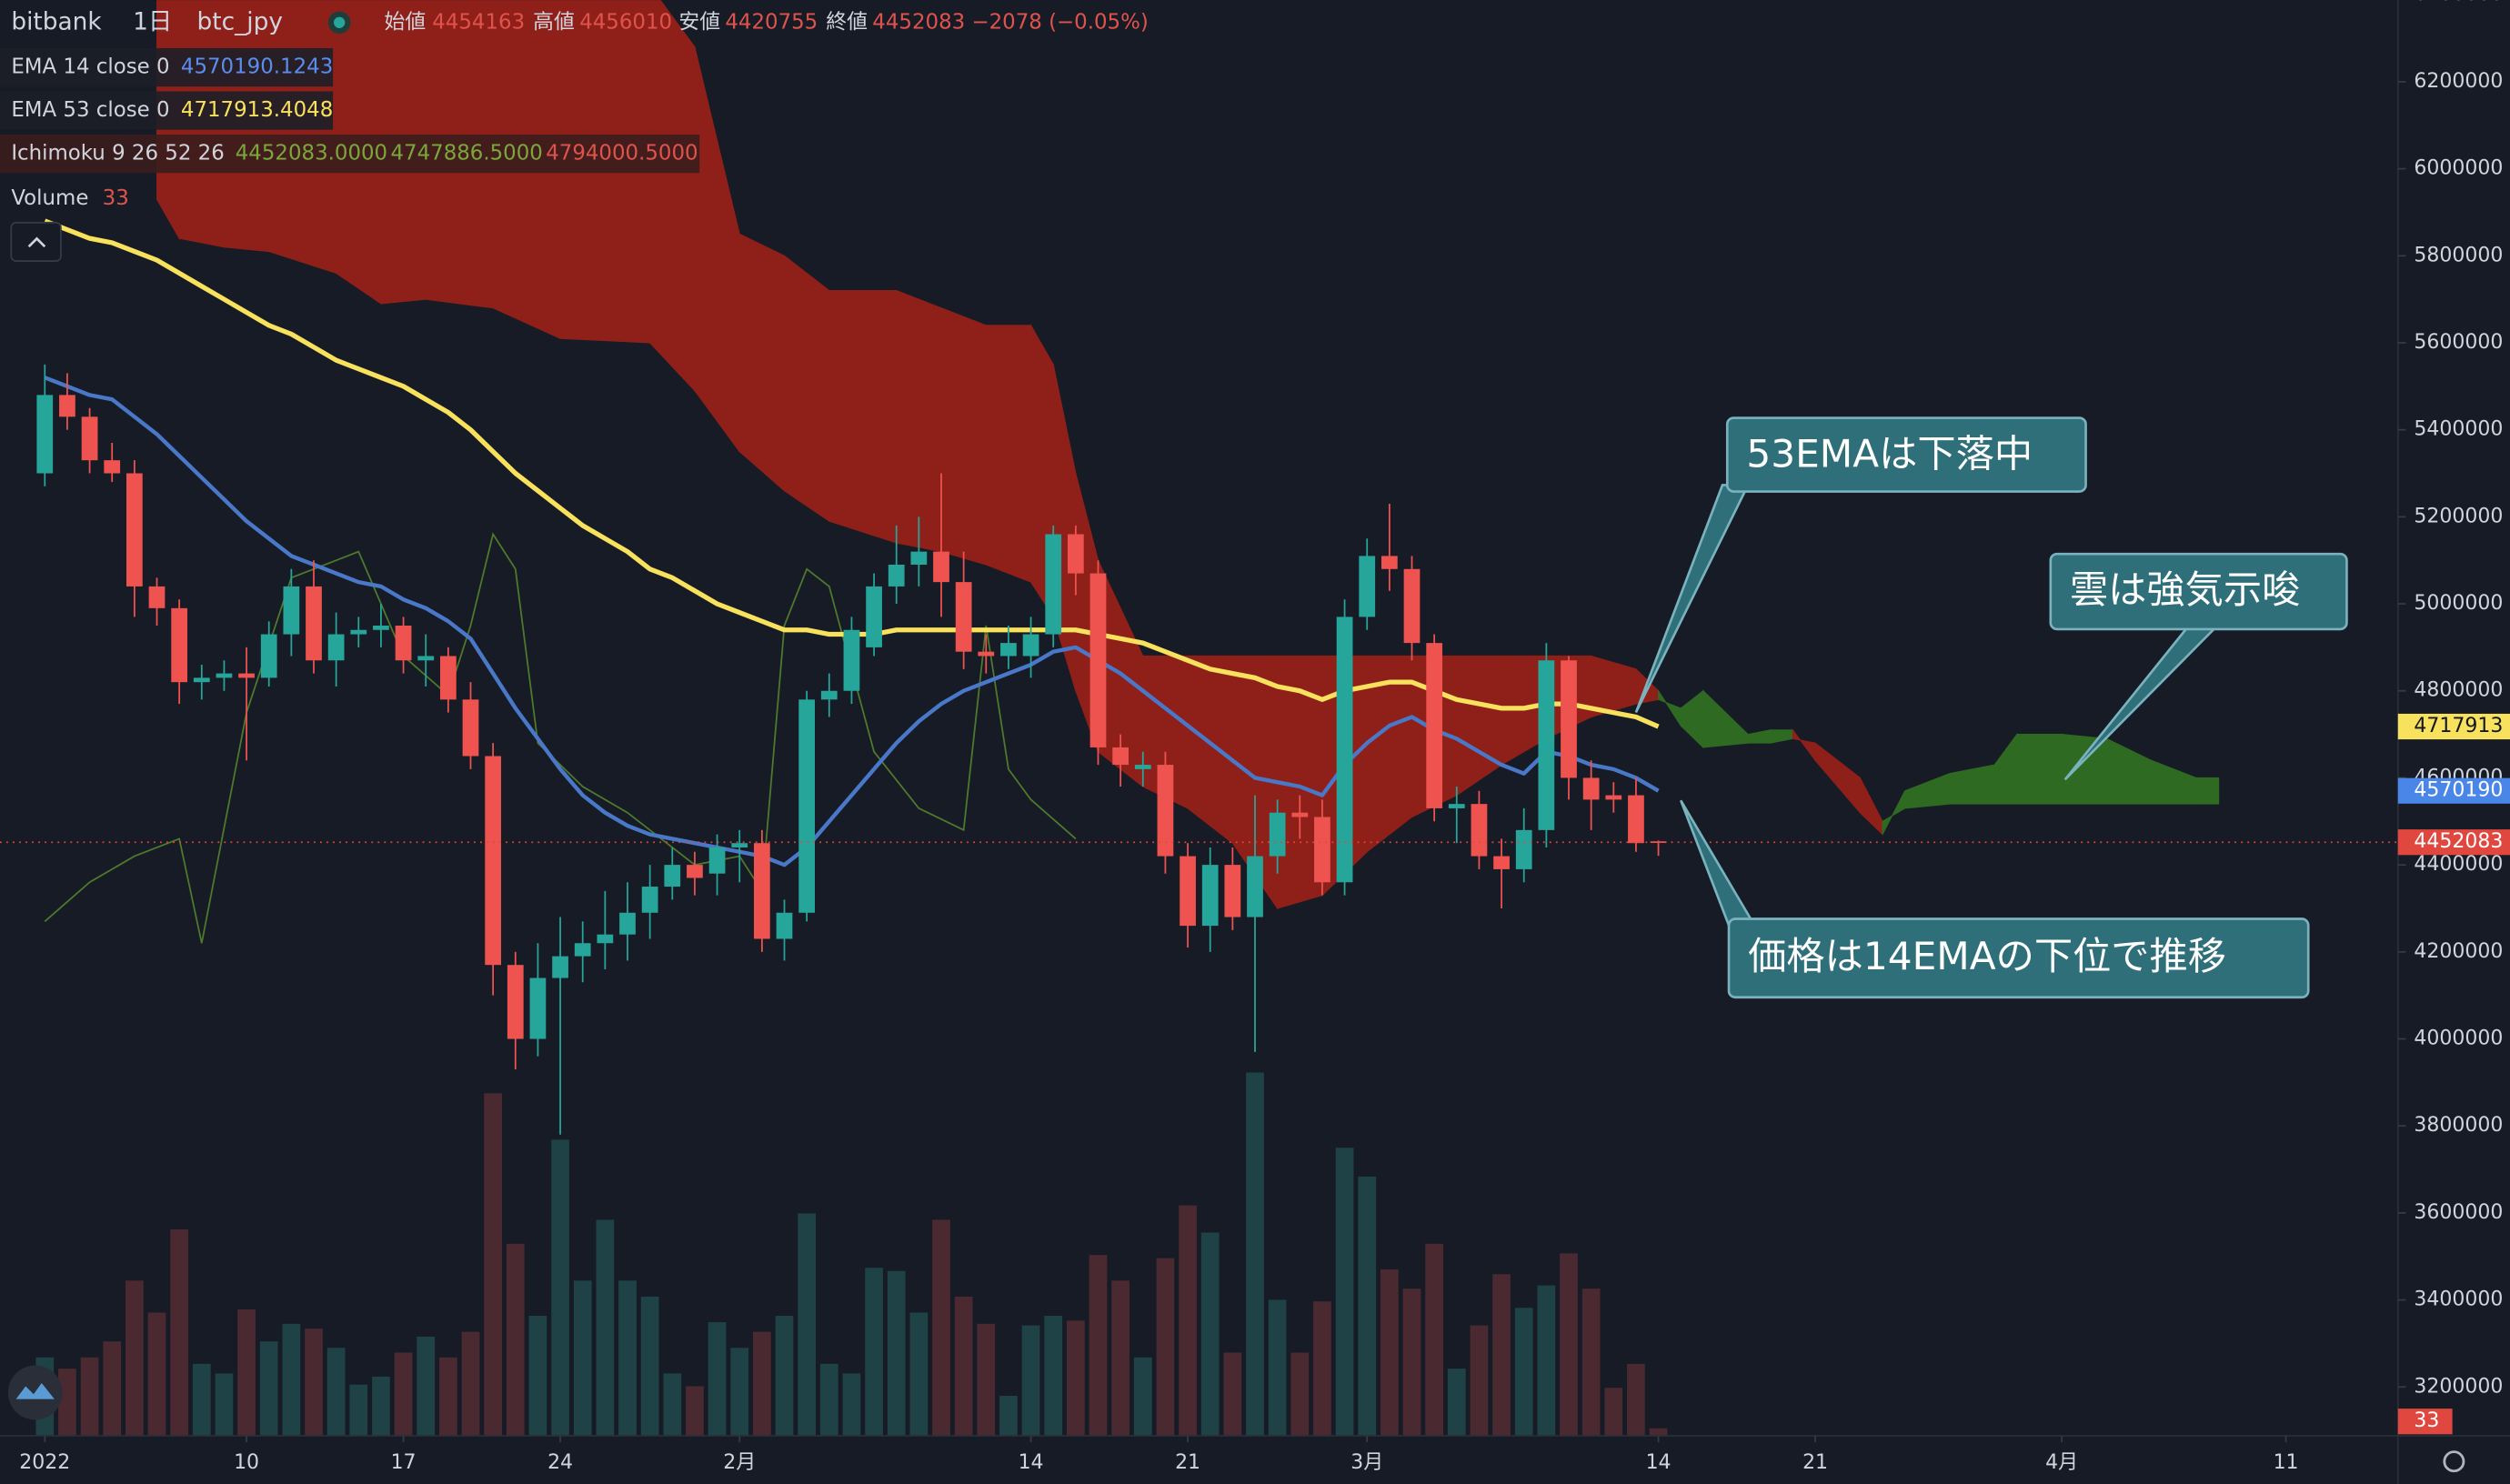  I want to click on legend-value: 4717913.4048, so click(257, 110).